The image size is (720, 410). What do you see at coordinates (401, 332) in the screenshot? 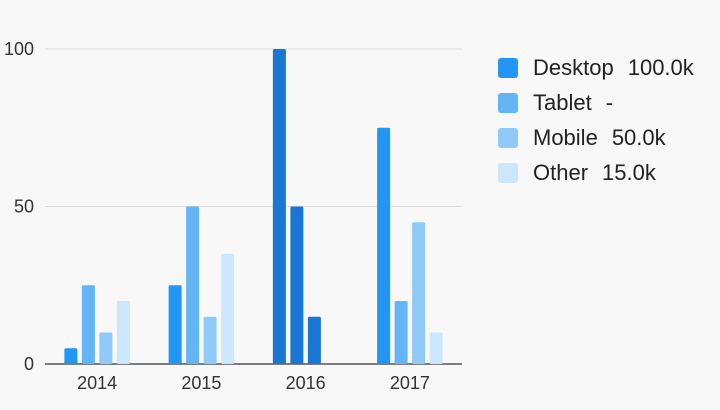
I see `bar-tablet-2017` at bounding box center [401, 332].